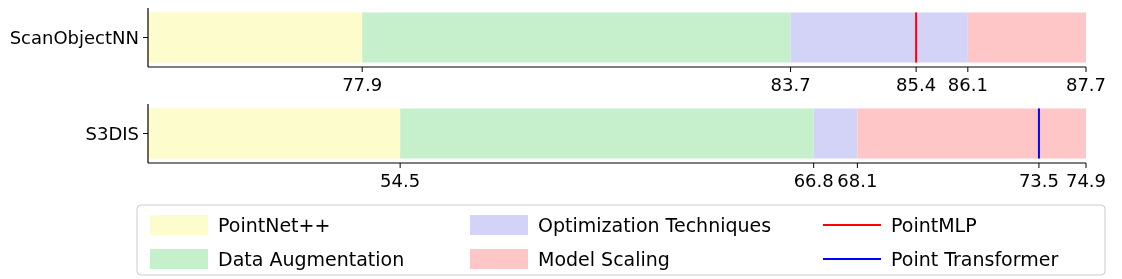  What do you see at coordinates (934, 224) in the screenshot?
I see `legend-label: PointMLP` at bounding box center [934, 224].